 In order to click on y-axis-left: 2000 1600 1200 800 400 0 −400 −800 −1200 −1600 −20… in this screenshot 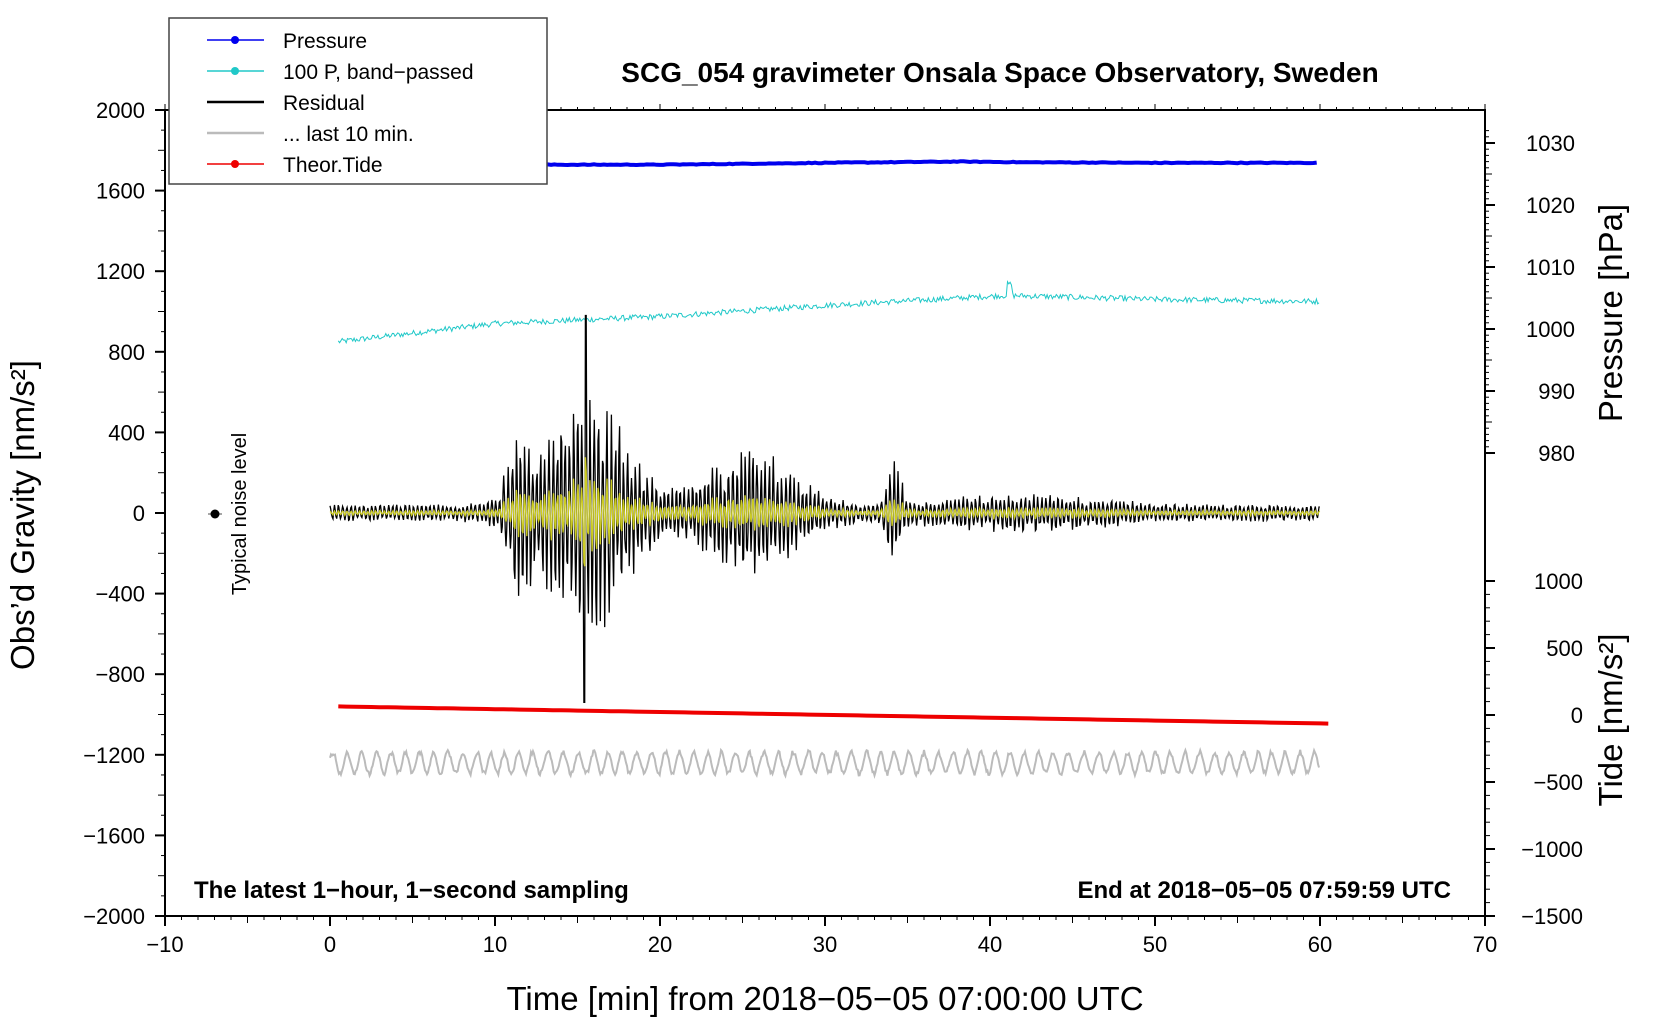, I will do `click(124, 513)`.